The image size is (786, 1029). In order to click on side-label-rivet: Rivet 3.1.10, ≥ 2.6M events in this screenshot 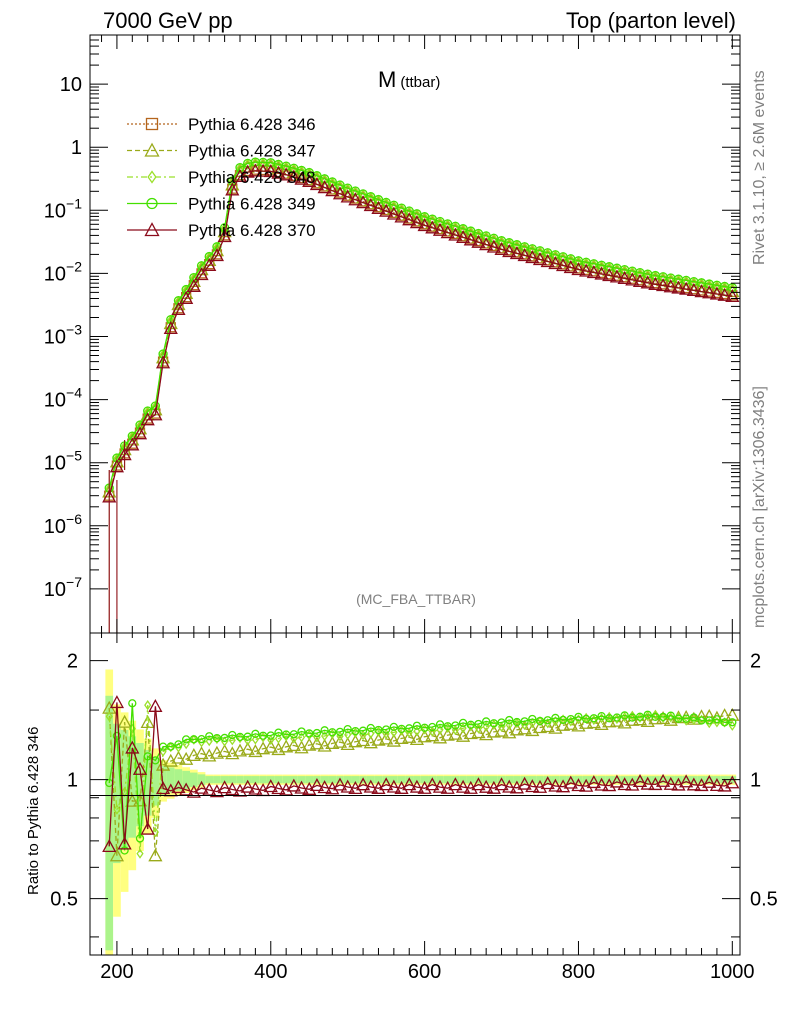, I will do `click(759, 167)`.